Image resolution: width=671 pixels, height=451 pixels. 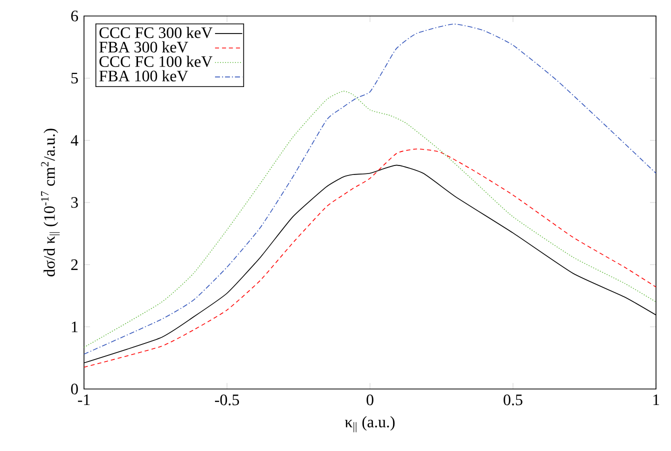 I want to click on legend-label: FBA 300 keV, so click(x=143, y=47).